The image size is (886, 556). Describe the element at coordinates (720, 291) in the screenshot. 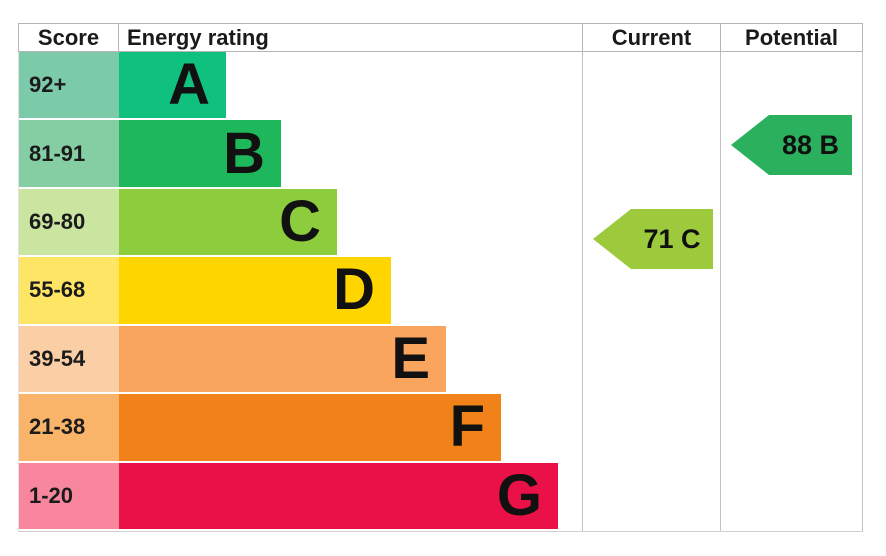

I see `grid-divider-potential` at that location.